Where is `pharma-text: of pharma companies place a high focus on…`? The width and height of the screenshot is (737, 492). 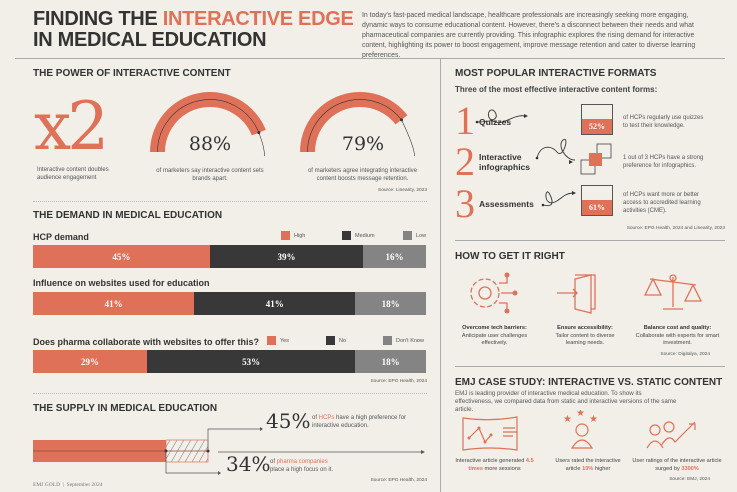
pharma-text: of pharma companies place a high focus on… is located at coordinates (302, 466).